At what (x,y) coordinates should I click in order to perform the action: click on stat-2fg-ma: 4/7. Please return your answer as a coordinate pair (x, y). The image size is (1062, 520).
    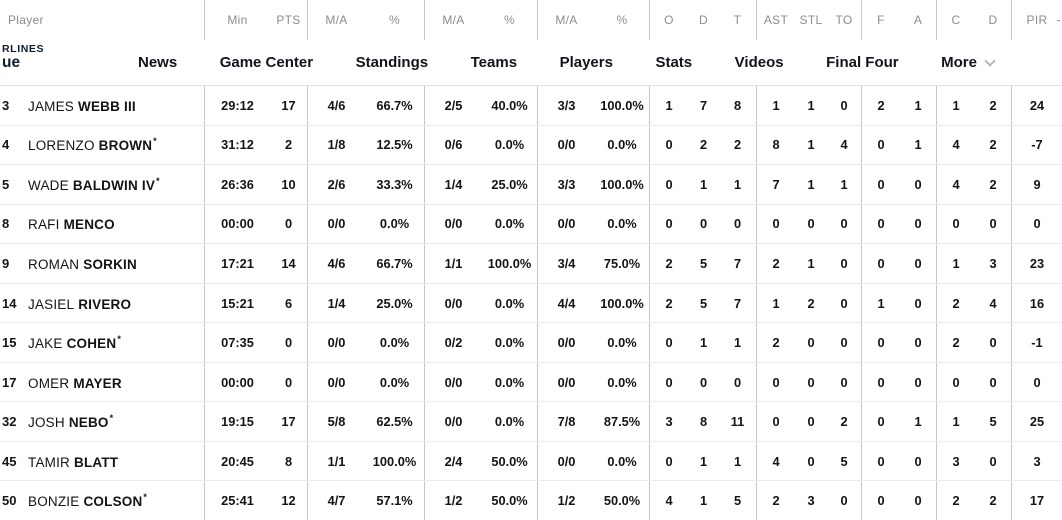
    Looking at the image, I should click on (336, 501).